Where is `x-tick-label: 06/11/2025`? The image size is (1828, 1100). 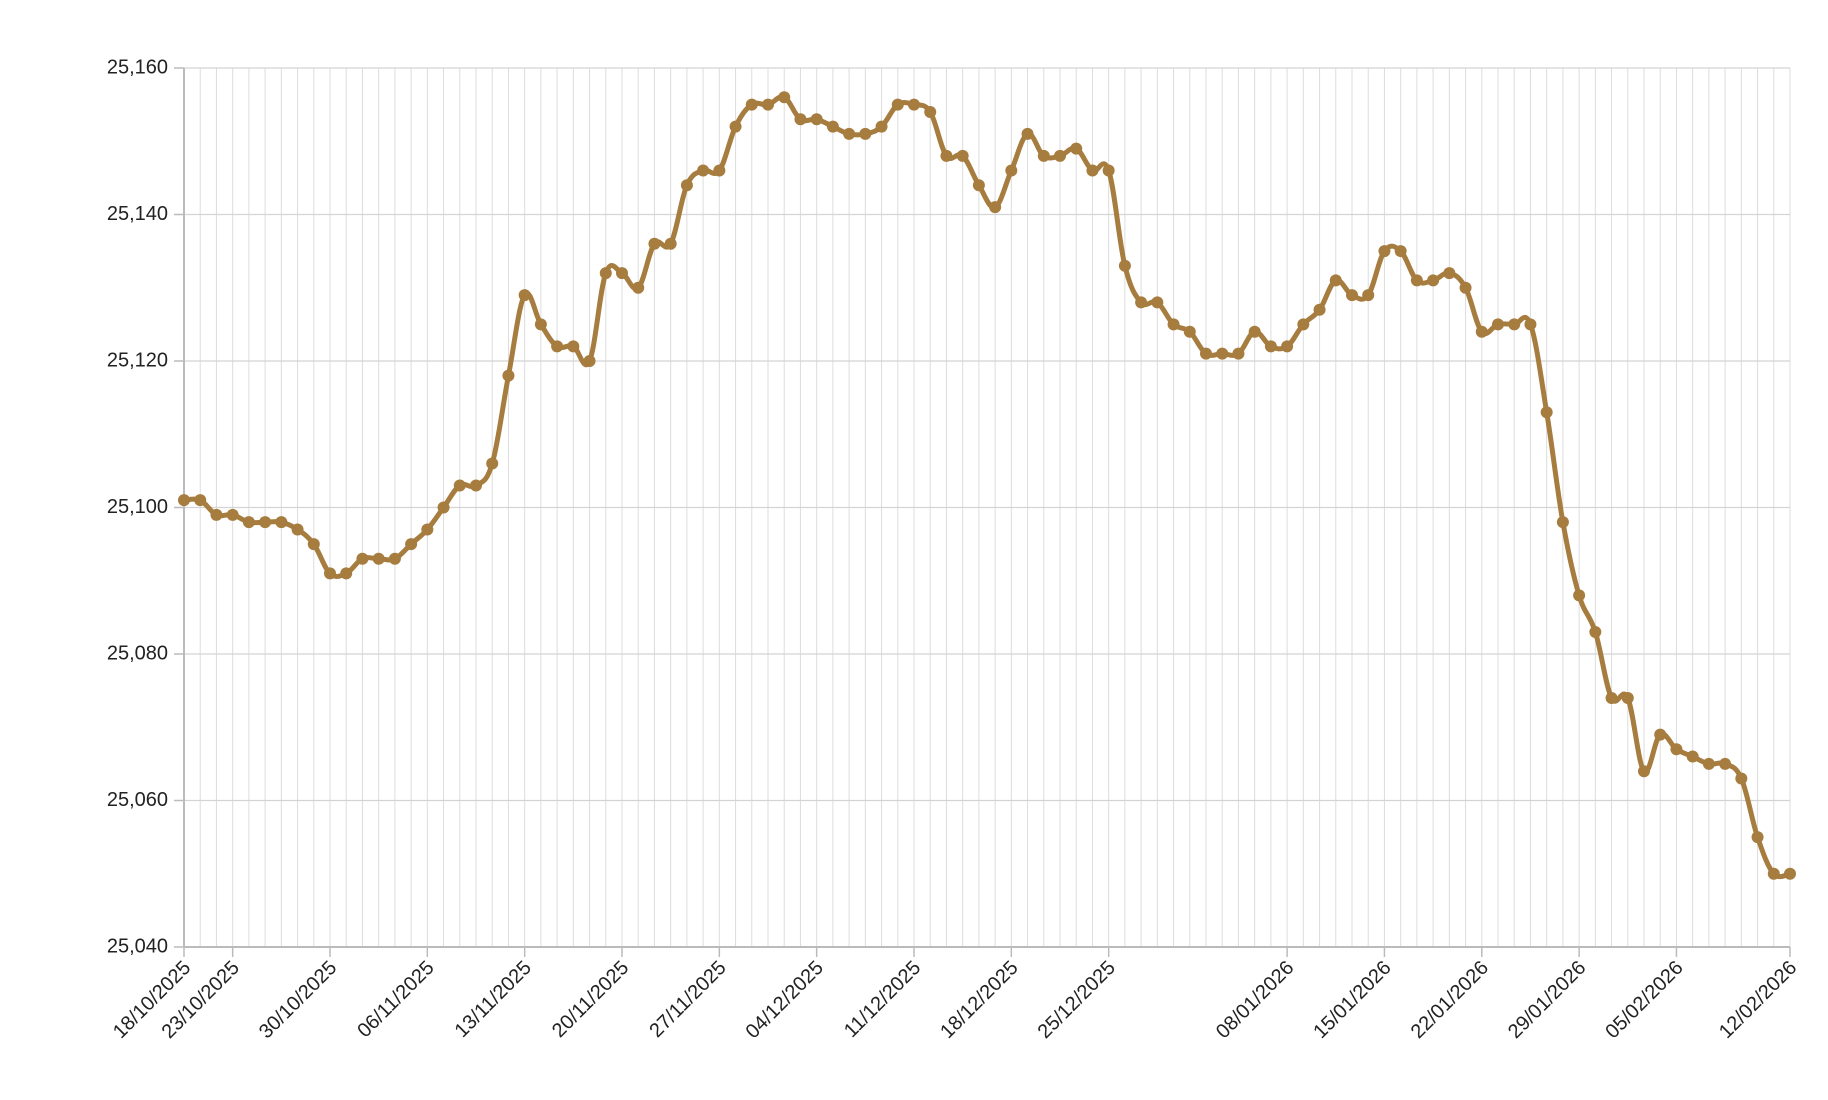
x-tick-label: 06/11/2025 is located at coordinates (395, 999).